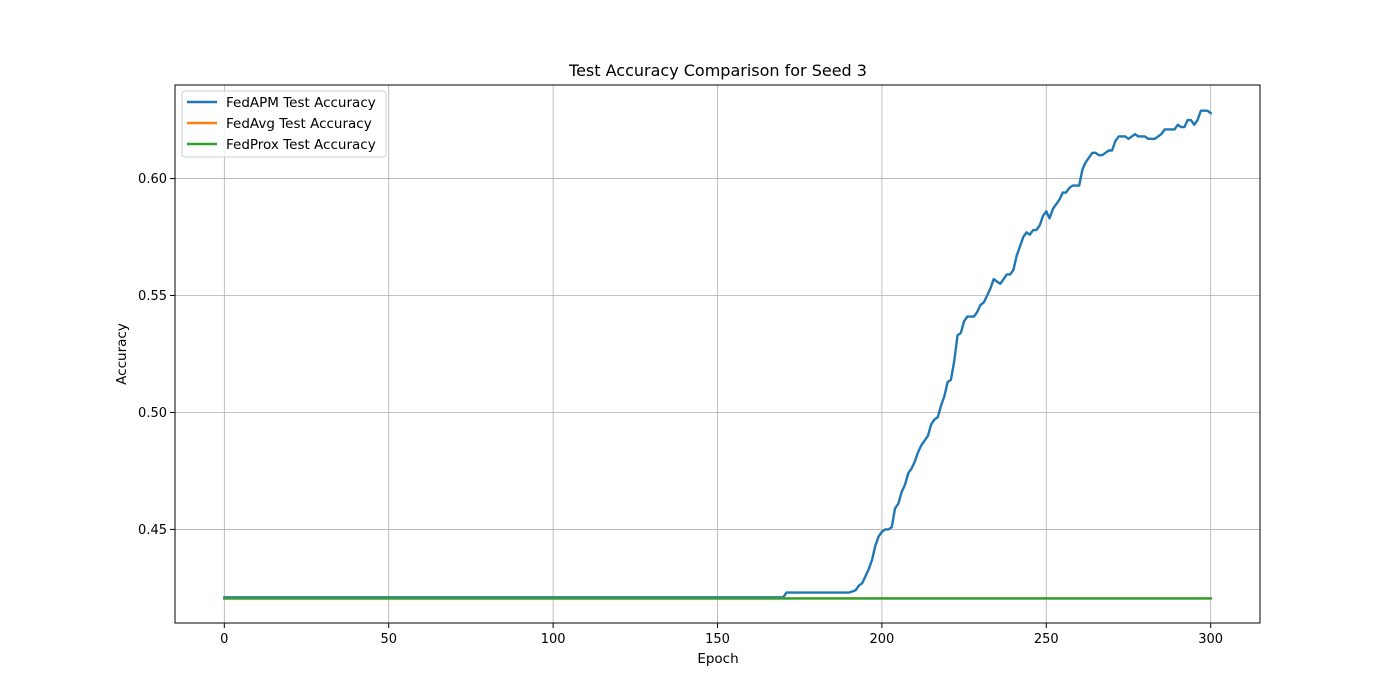 This screenshot has width=1400, height=700. I want to click on y-tick-label: 0.45, so click(152, 530).